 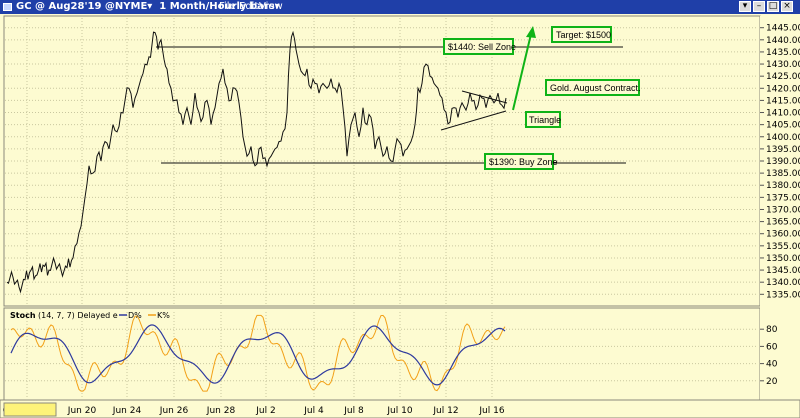 What do you see at coordinates (783, 235) in the screenshot?
I see `price-tick-label: 1360.00` at bounding box center [783, 235].